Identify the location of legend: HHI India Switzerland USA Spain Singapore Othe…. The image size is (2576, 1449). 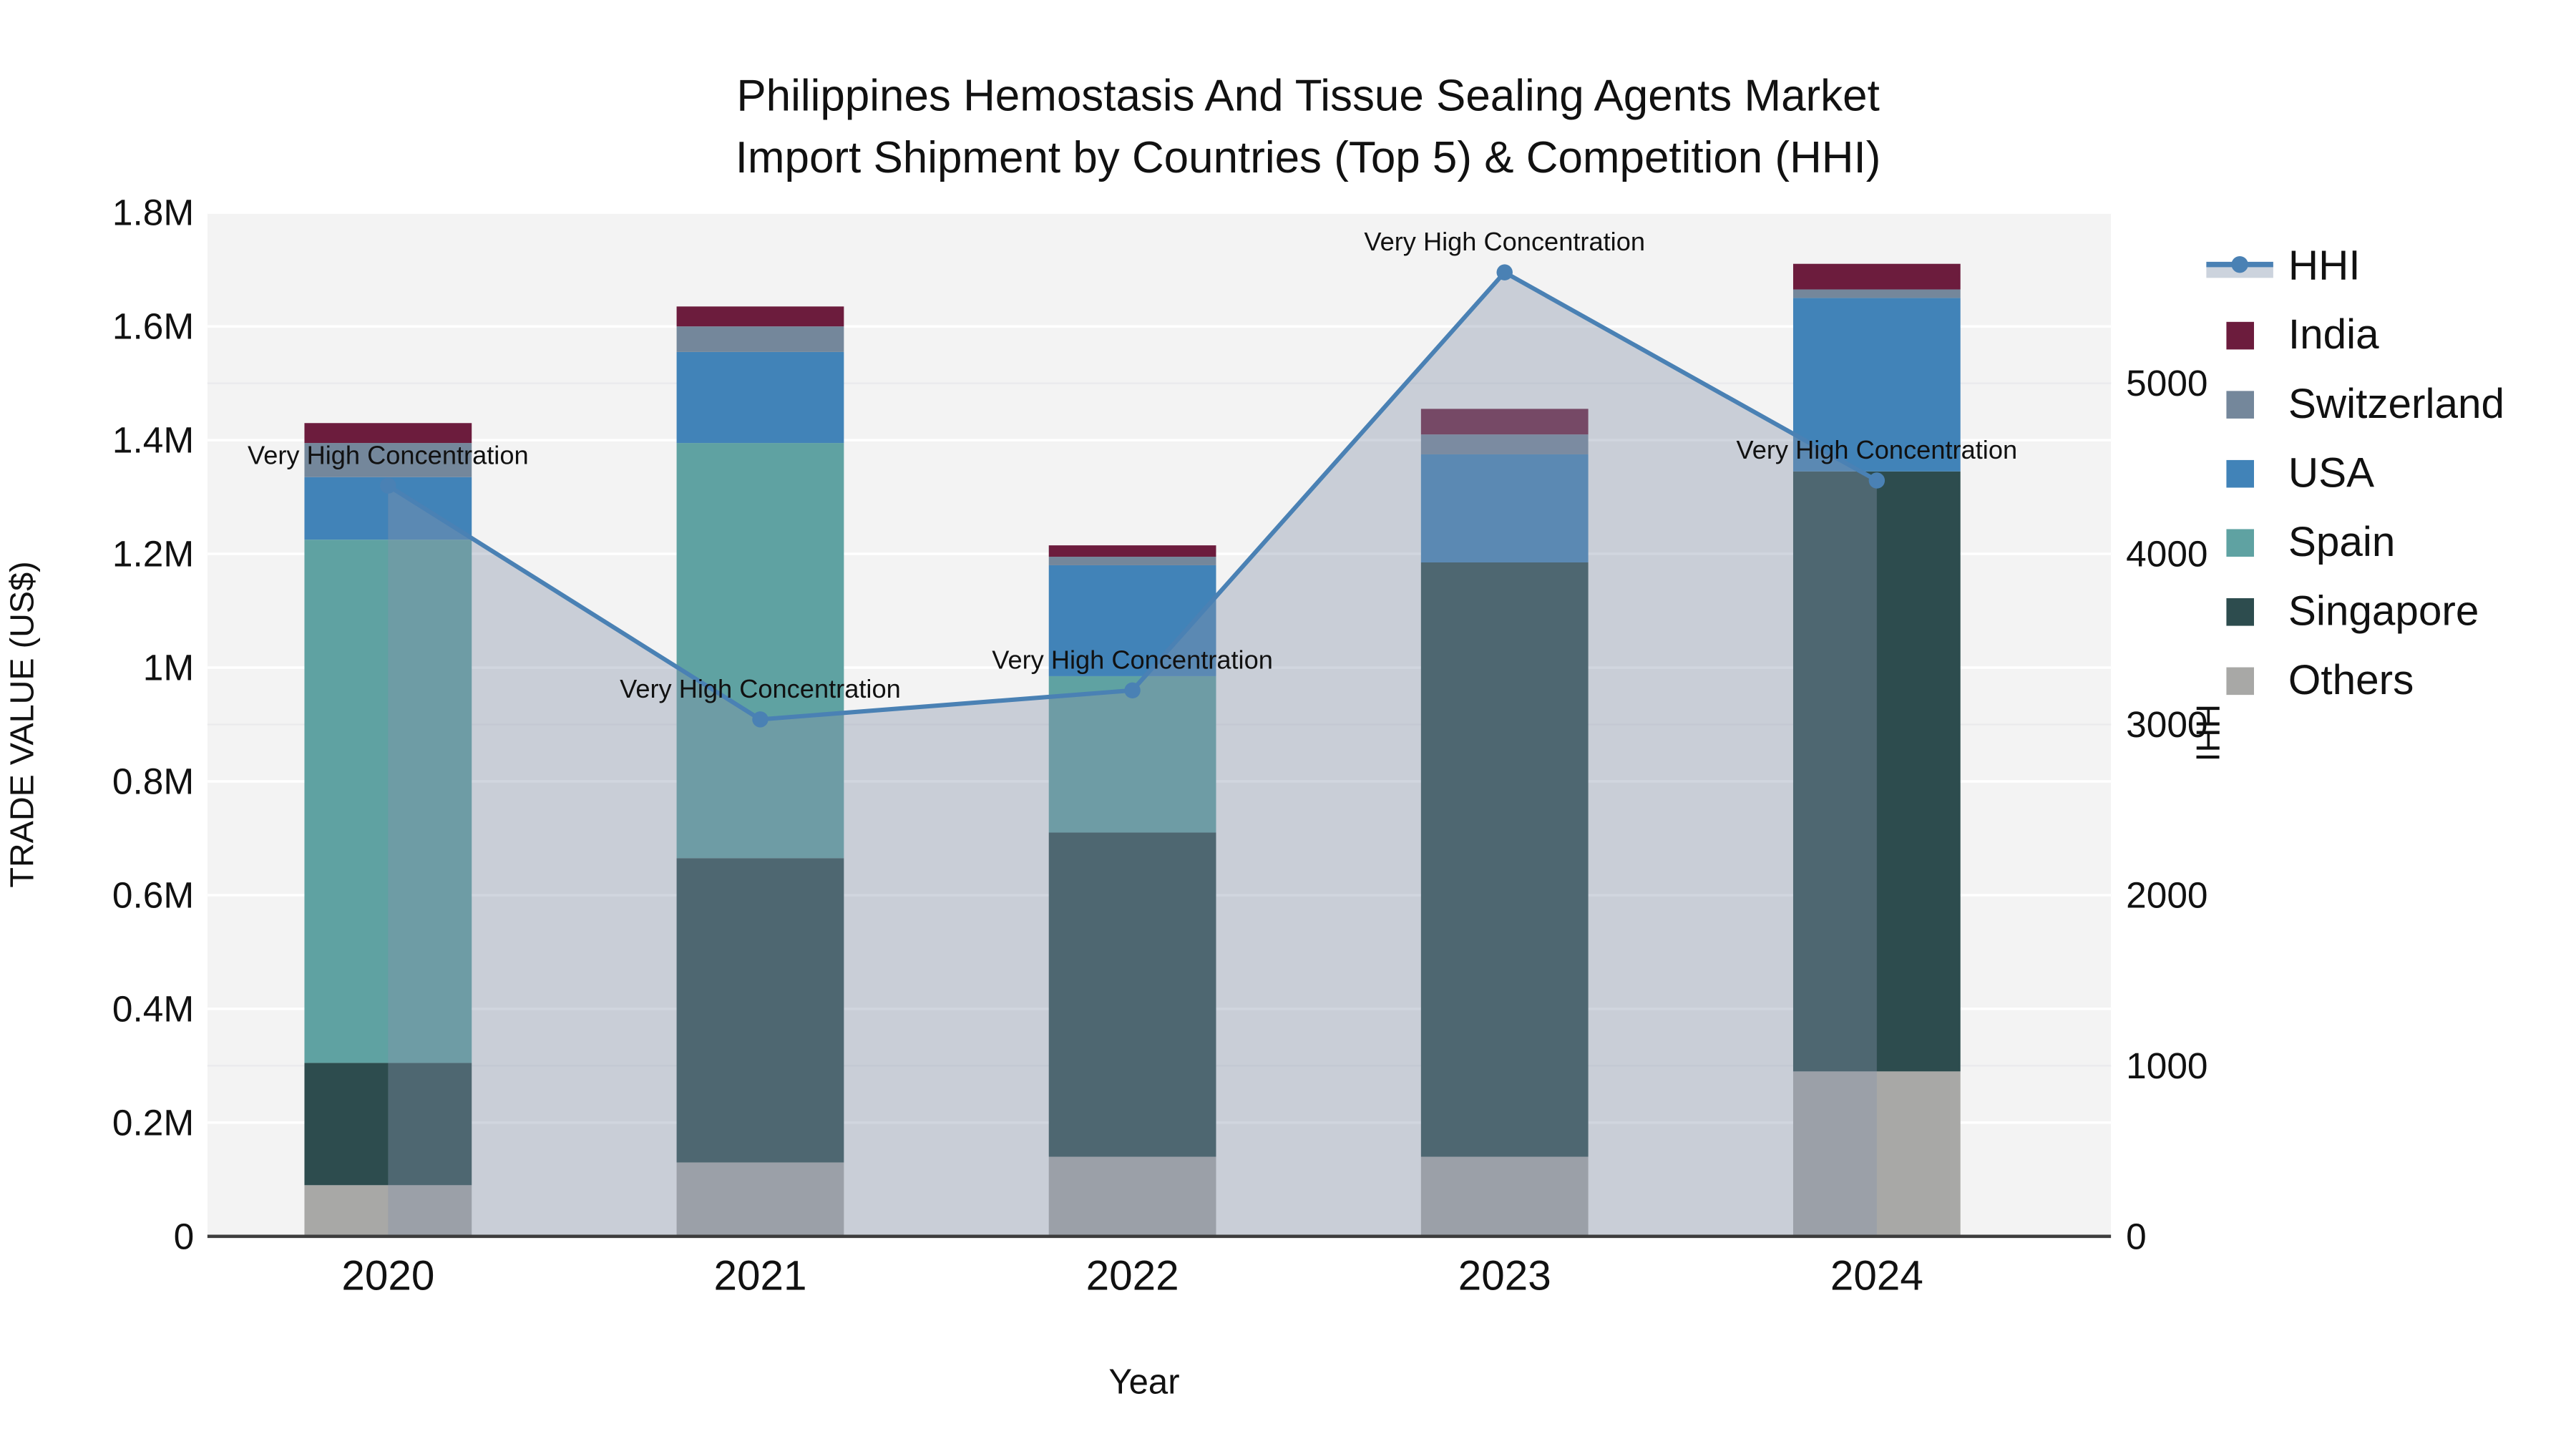
(2355, 473).